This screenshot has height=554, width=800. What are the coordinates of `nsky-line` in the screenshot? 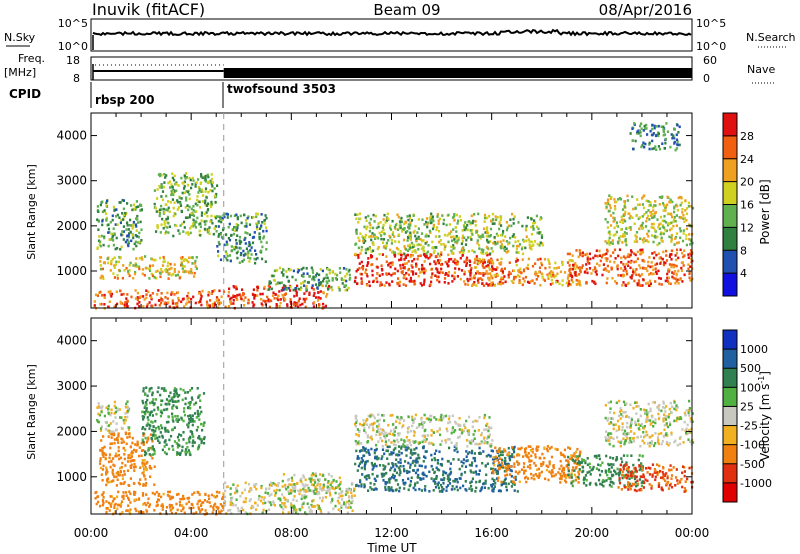 It's located at (392, 32).